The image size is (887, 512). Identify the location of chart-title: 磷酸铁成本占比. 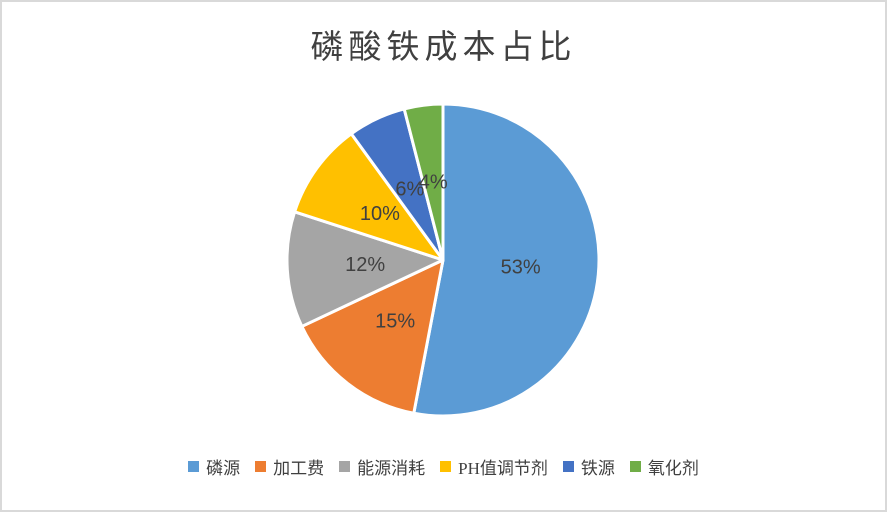
(443, 48).